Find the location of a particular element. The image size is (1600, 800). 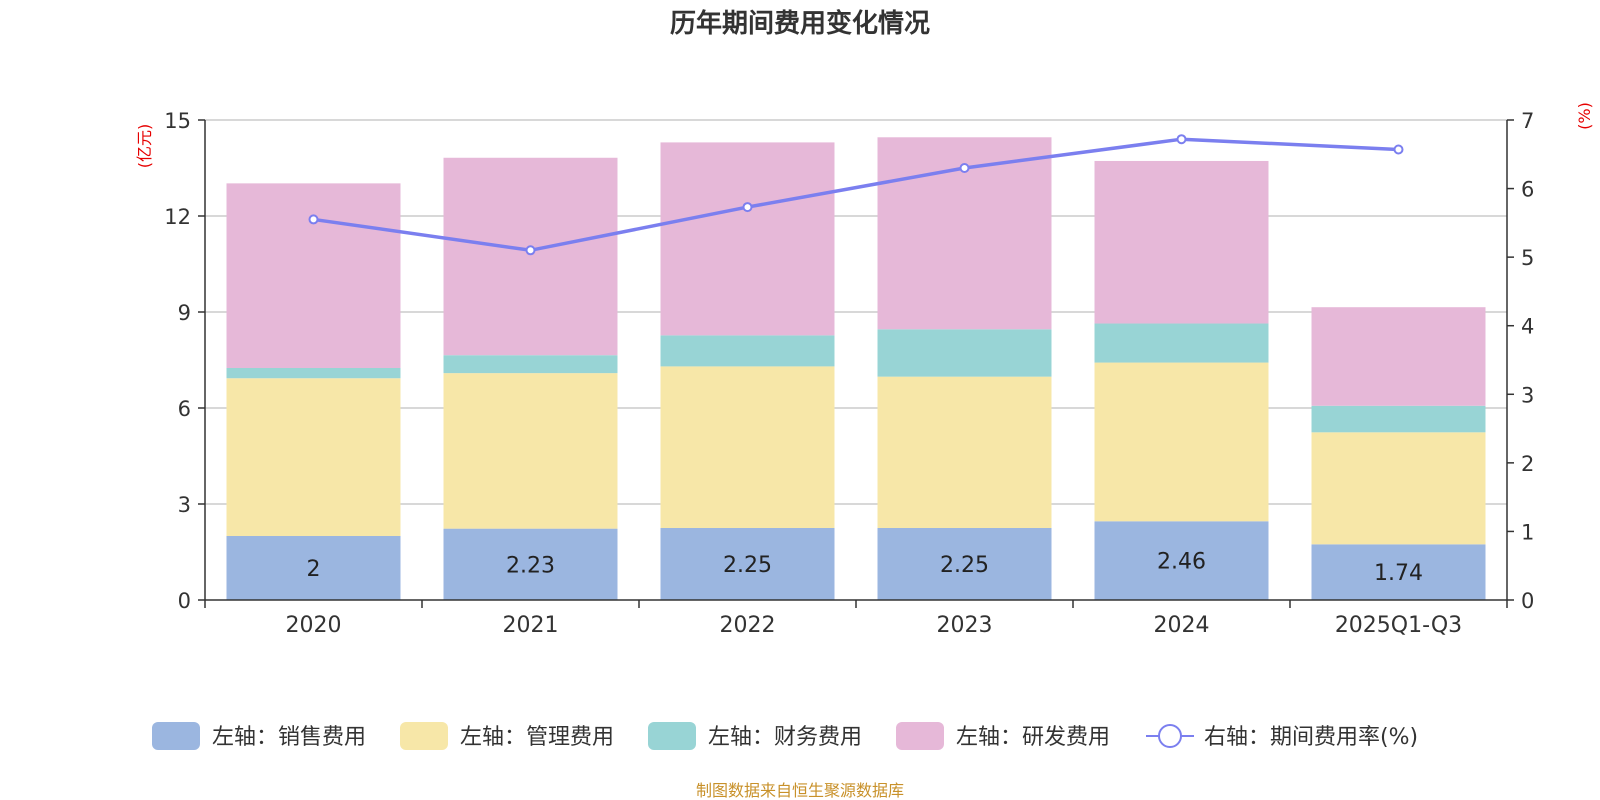

left-axis-unit: (亿元) is located at coordinates (144, 146).